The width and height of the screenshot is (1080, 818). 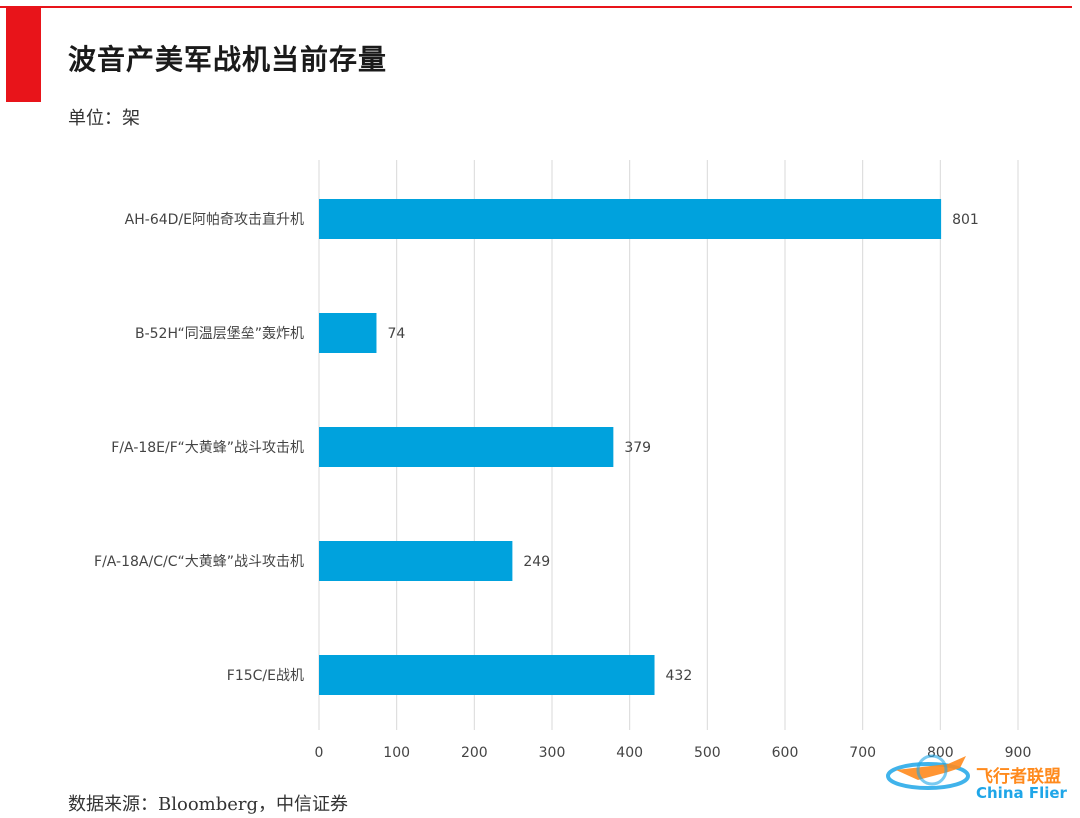 I want to click on data-label: 801, so click(x=965, y=220).